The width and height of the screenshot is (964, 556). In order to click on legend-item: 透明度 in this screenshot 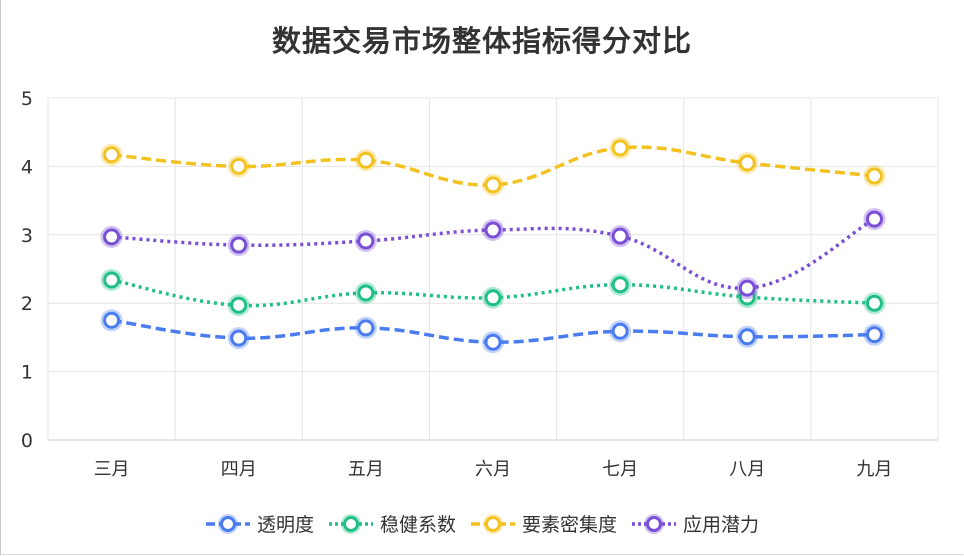, I will do `click(259, 523)`.